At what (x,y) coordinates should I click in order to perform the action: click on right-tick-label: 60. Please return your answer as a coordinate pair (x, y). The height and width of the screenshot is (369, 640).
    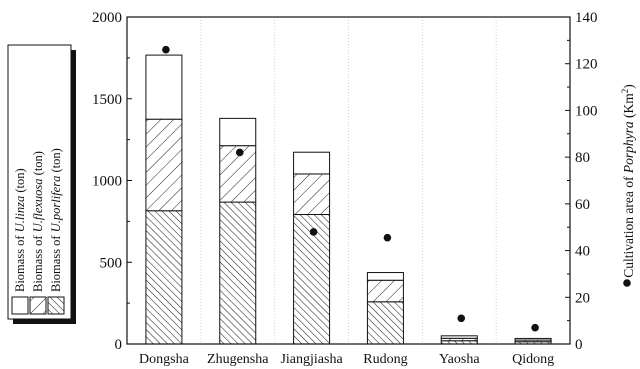
    Looking at the image, I should click on (582, 205).